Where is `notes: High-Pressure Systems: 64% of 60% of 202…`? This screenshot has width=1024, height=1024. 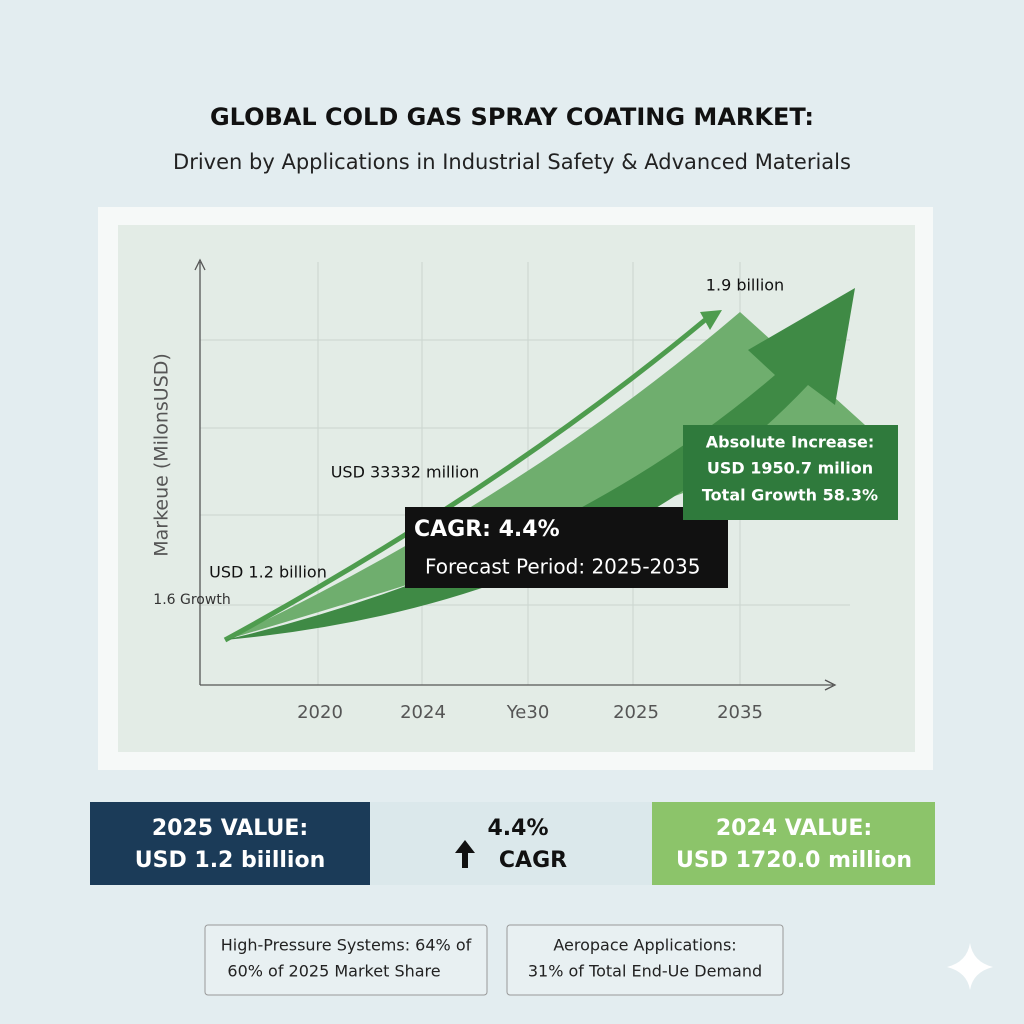
notes: High-Pressure Systems: 64% of 60% of 202… is located at coordinates (491, 958).